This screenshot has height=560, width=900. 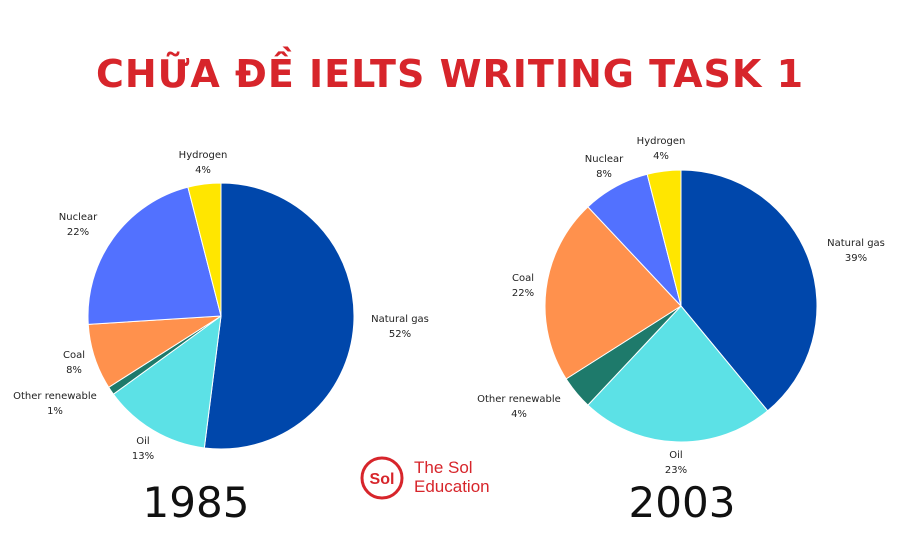 What do you see at coordinates (856, 258) in the screenshot?
I see `slice-value-natural-gas: 39%` at bounding box center [856, 258].